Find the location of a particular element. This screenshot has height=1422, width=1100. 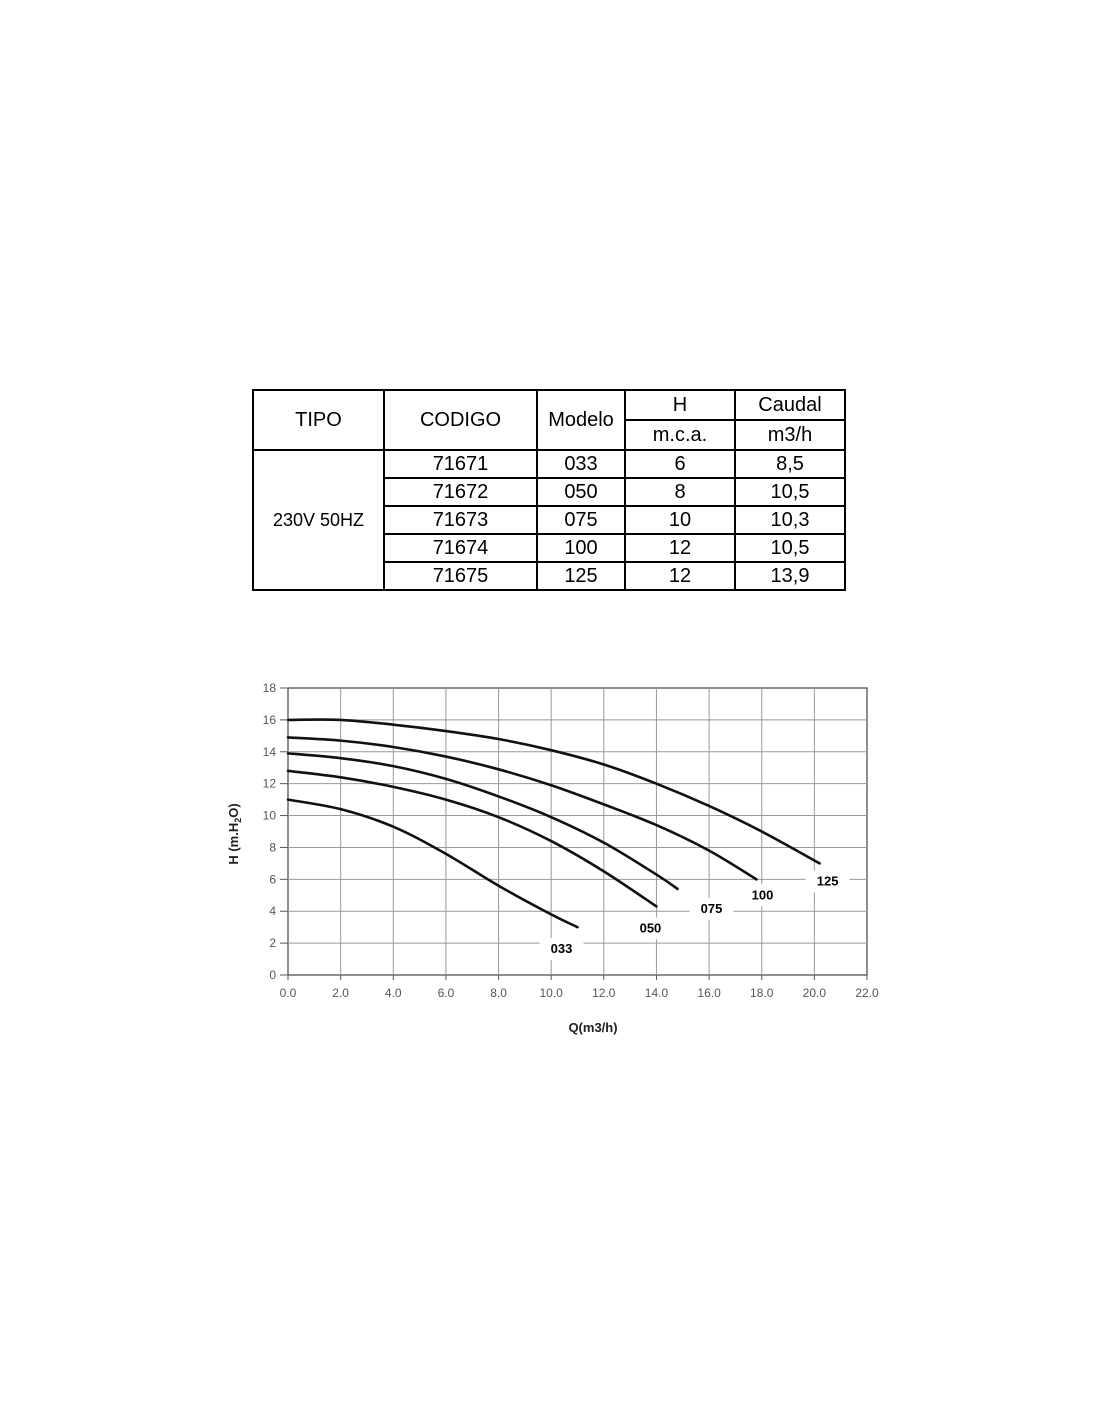

y-tick-label: 12 is located at coordinates (270, 784).